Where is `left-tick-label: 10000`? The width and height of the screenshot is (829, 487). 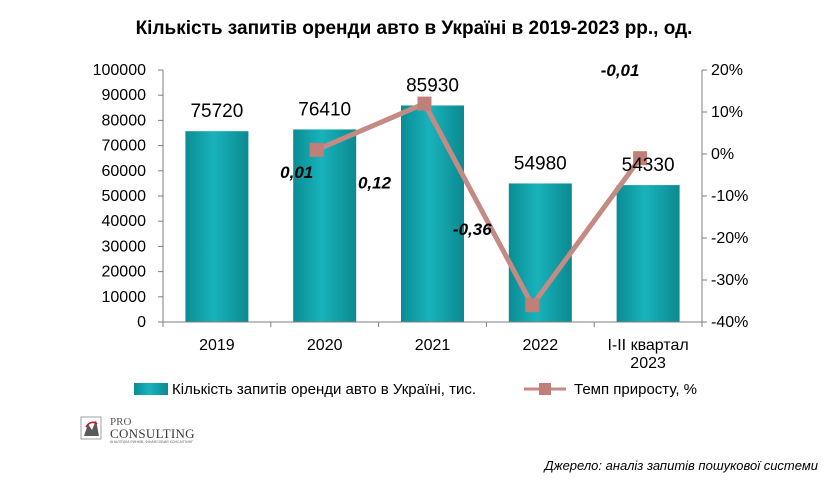
left-tick-label: 10000 is located at coordinates (124, 297).